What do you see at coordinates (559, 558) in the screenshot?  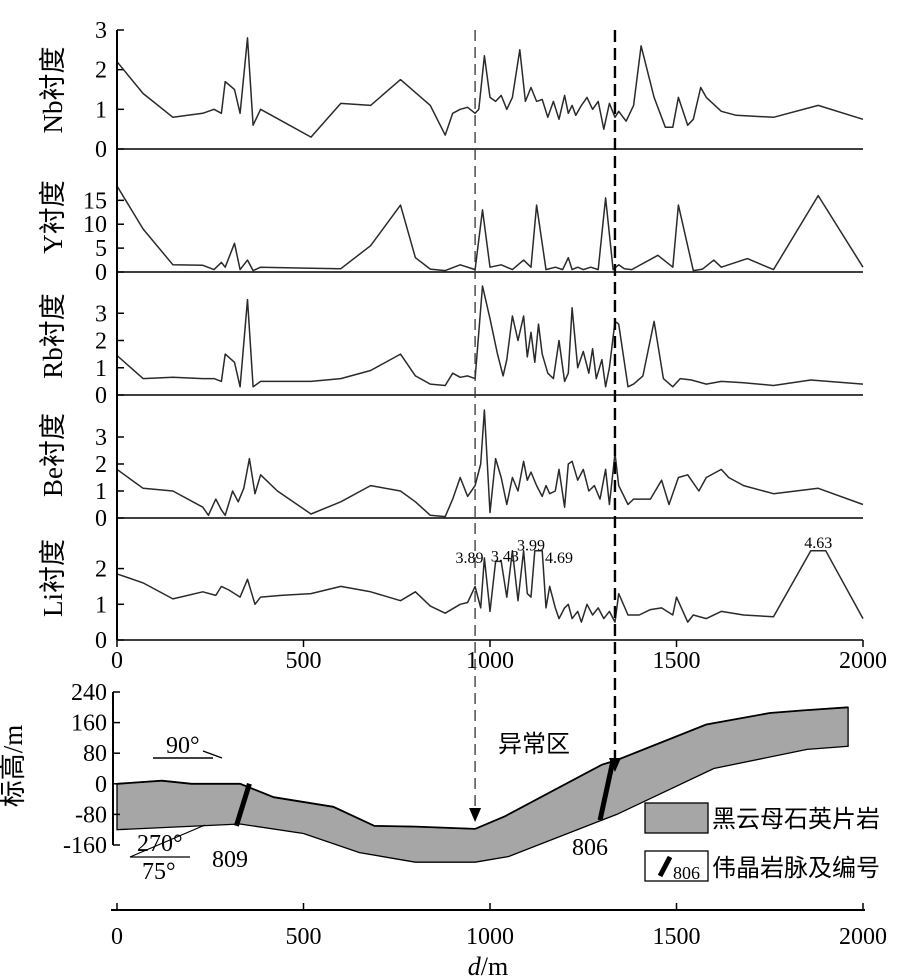 I see `data-label: 4.69` at bounding box center [559, 558].